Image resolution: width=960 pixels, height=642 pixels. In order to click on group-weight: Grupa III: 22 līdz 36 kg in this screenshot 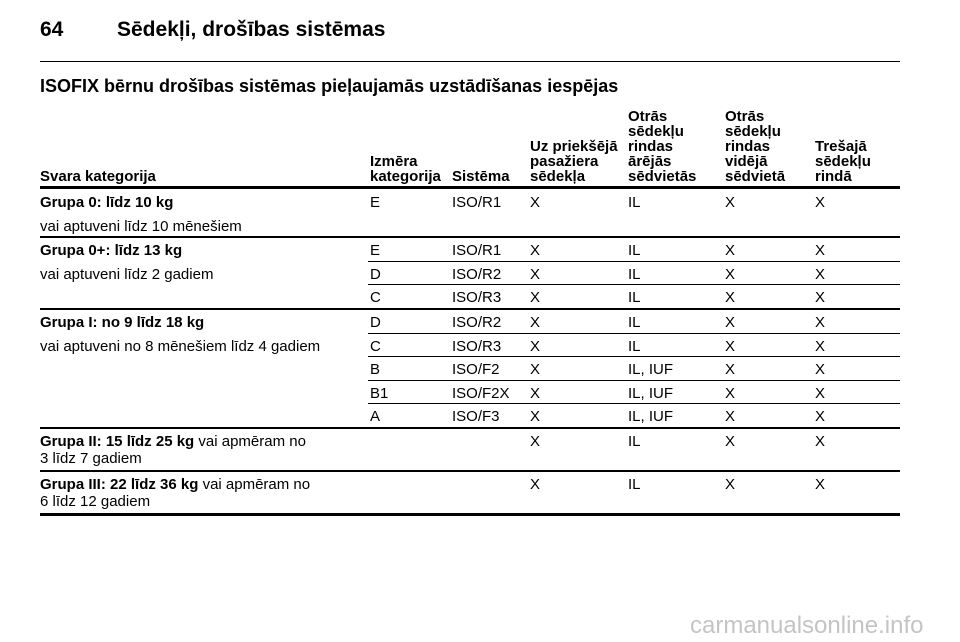, I will do `click(119, 484)`.